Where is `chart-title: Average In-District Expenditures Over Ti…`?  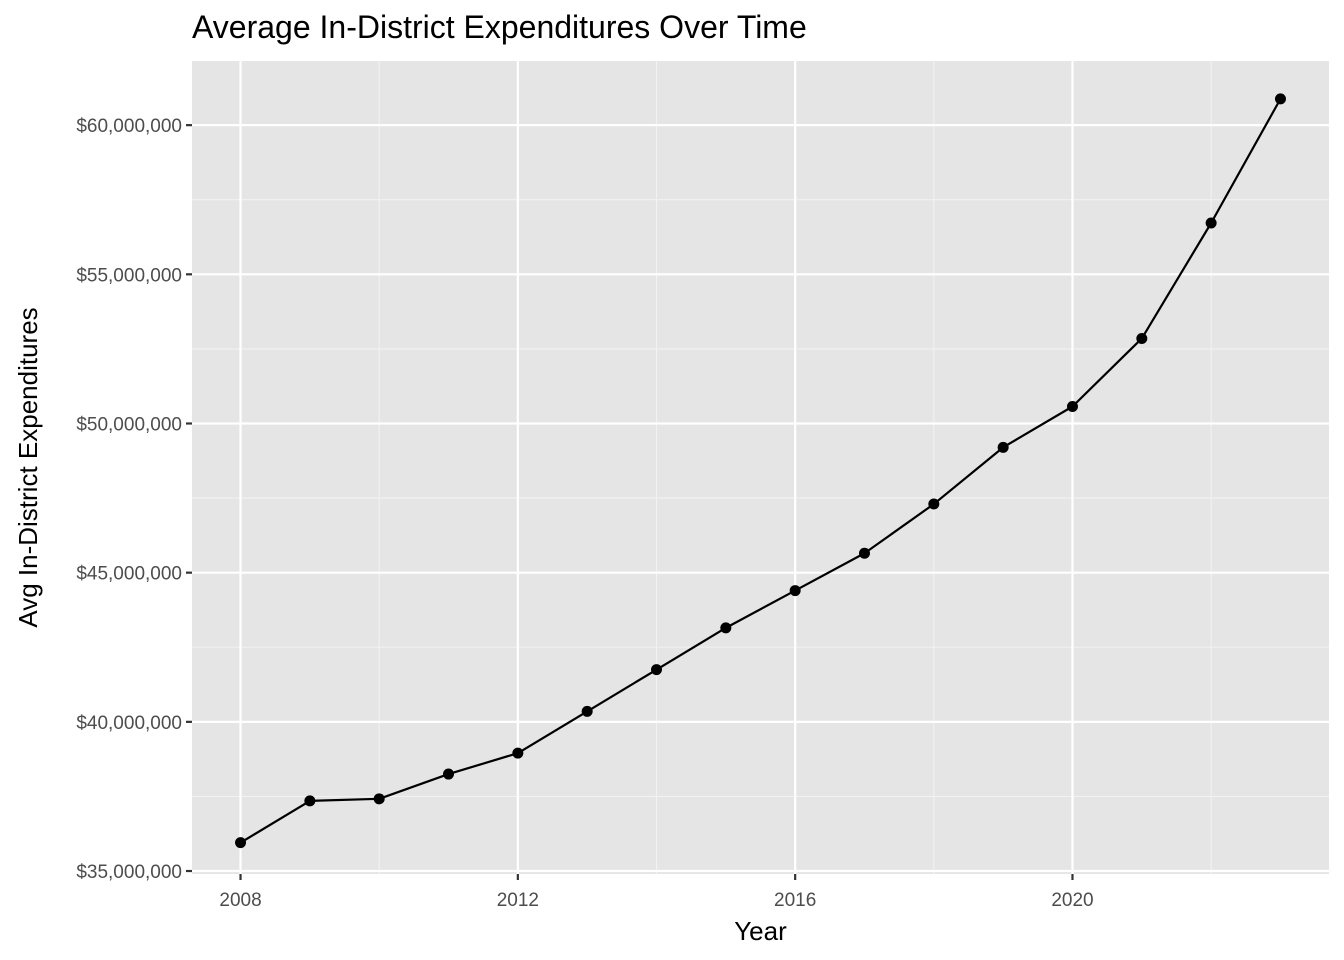
chart-title: Average In-District Expenditures Over Ti… is located at coordinates (499, 27).